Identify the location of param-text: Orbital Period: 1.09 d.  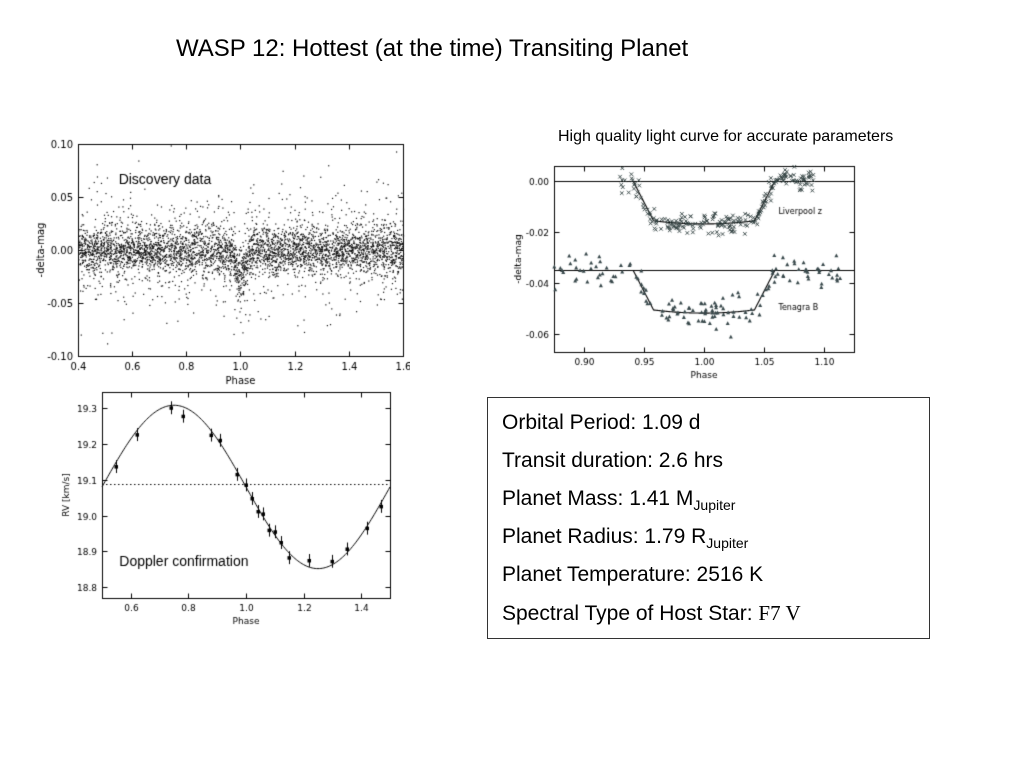
(601, 422).